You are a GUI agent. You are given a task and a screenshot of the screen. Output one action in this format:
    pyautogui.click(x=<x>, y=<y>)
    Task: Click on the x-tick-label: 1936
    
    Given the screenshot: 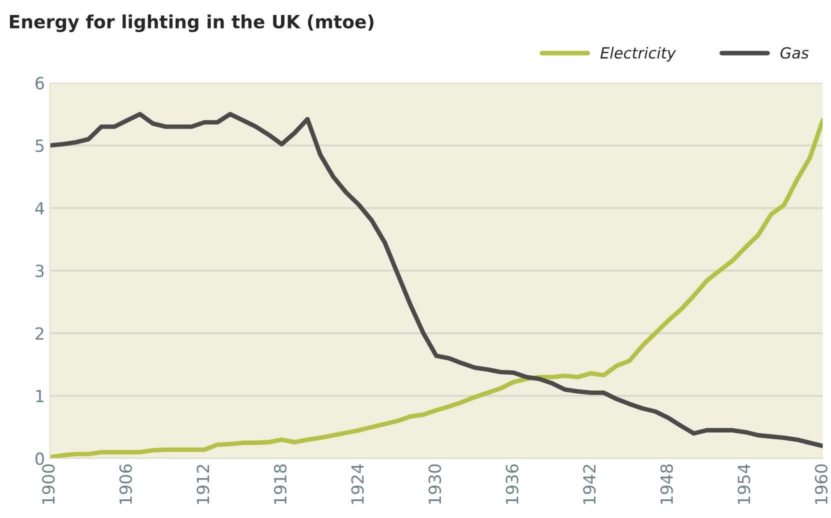 What is the action you would take?
    pyautogui.click(x=512, y=484)
    